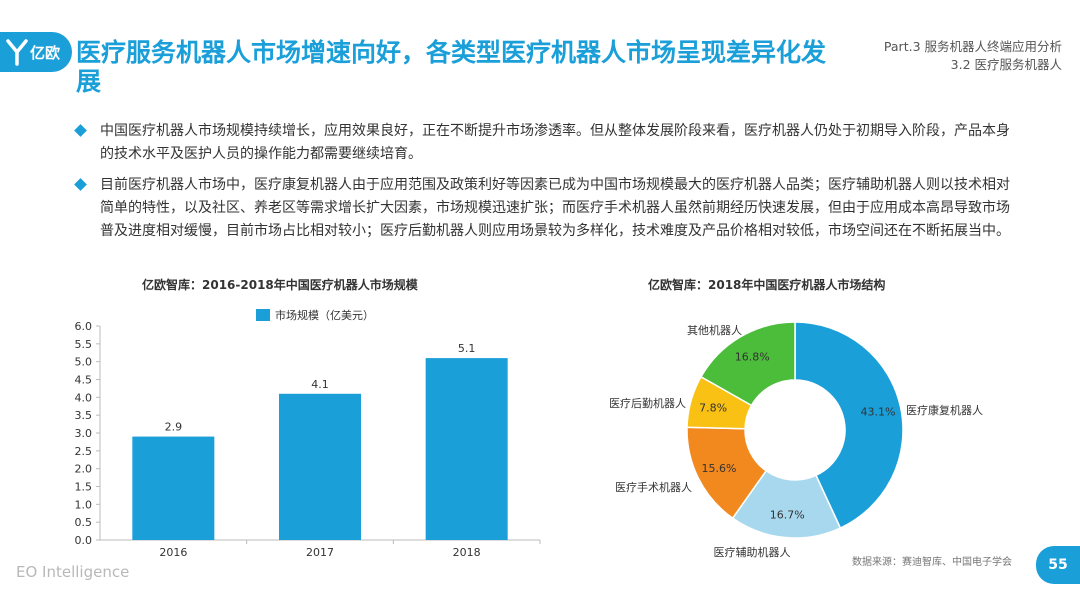  What do you see at coordinates (719, 468) in the screenshot?
I see `slice-percent-label: 15.6%` at bounding box center [719, 468].